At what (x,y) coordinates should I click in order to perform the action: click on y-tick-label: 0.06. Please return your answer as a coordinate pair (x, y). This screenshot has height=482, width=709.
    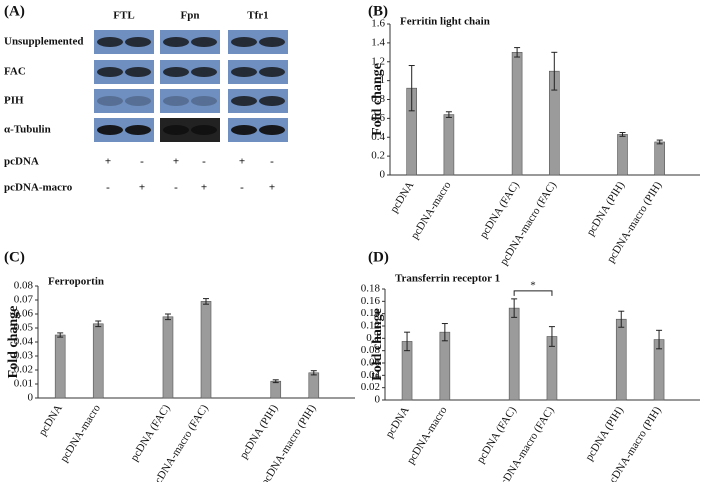
    Looking at the image, I should click on (24, 314).